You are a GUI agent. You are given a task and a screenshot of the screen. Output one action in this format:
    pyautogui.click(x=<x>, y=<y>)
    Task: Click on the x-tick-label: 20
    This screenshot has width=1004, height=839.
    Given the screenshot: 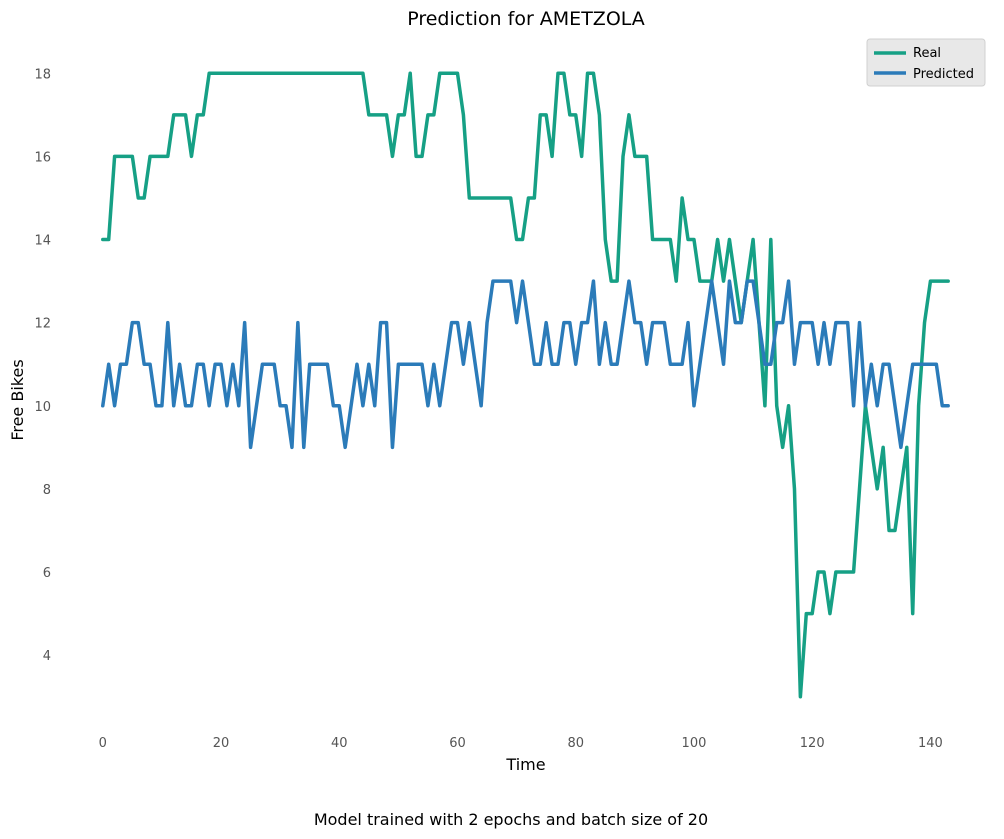 What is the action you would take?
    pyautogui.click(x=221, y=743)
    